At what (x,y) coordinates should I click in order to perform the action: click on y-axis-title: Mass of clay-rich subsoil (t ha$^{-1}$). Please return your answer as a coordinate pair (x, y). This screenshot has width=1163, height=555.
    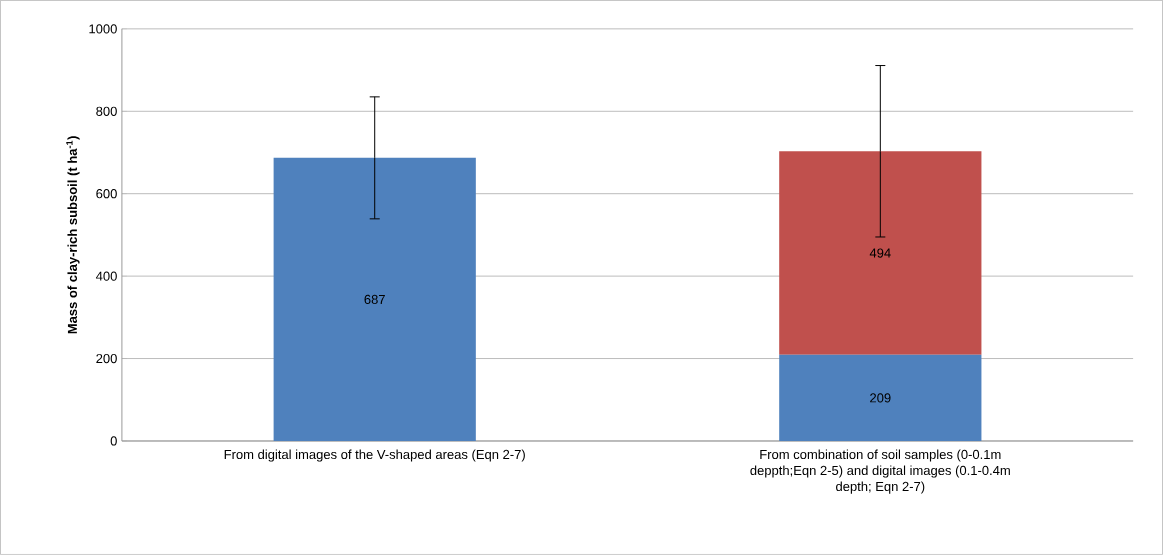
    Looking at the image, I should click on (73, 235).